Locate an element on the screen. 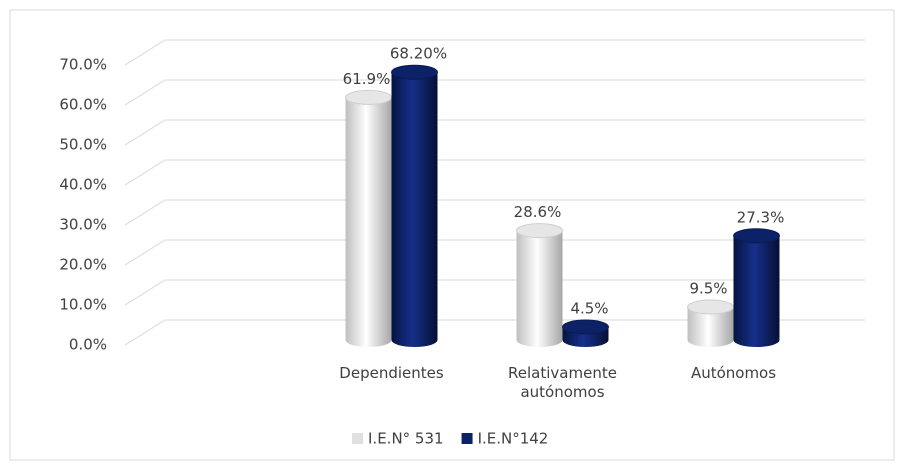 The height and width of the screenshot is (467, 904). x-tick-label: Autónomos is located at coordinates (733, 373).